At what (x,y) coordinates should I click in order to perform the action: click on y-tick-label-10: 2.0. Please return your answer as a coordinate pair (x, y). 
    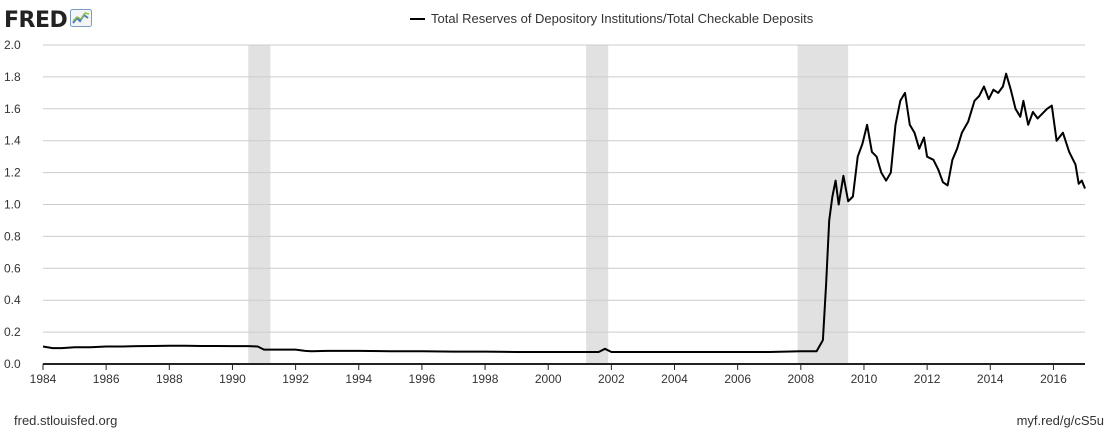
    Looking at the image, I should click on (12, 45).